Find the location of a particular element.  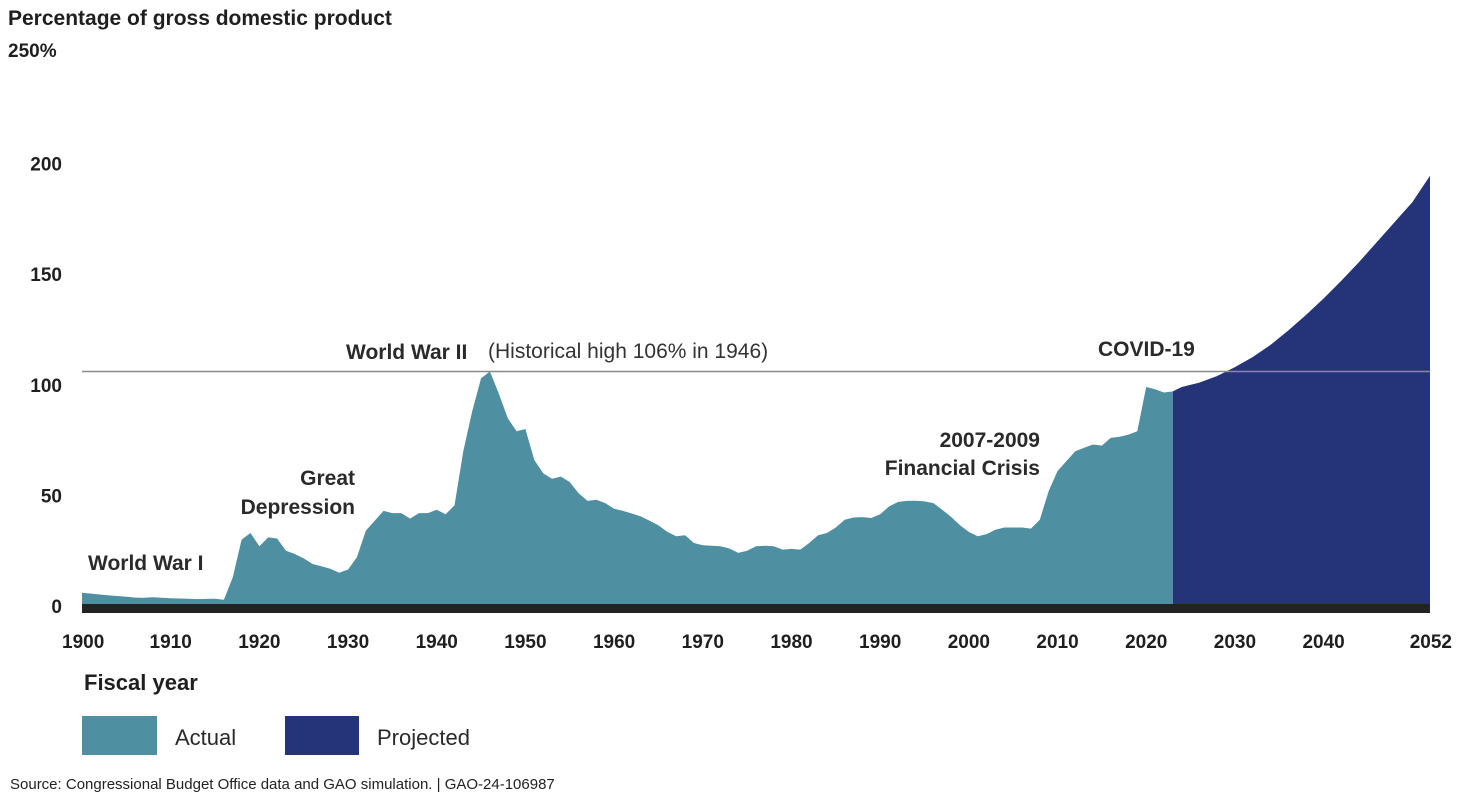

y-tick-label: 50 is located at coordinates (51, 496).